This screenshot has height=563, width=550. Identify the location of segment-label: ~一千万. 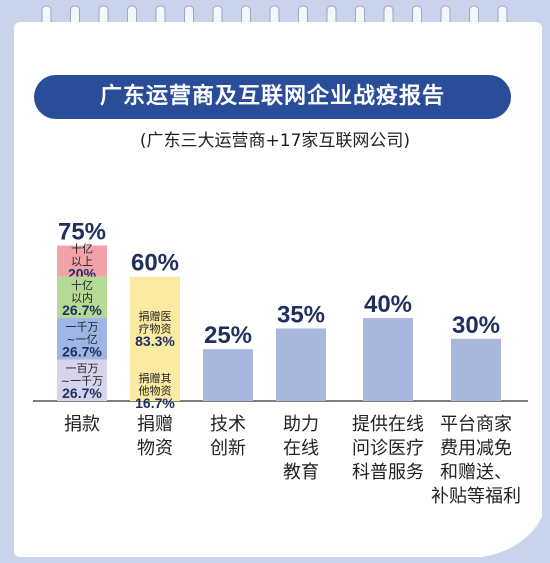
(82, 380).